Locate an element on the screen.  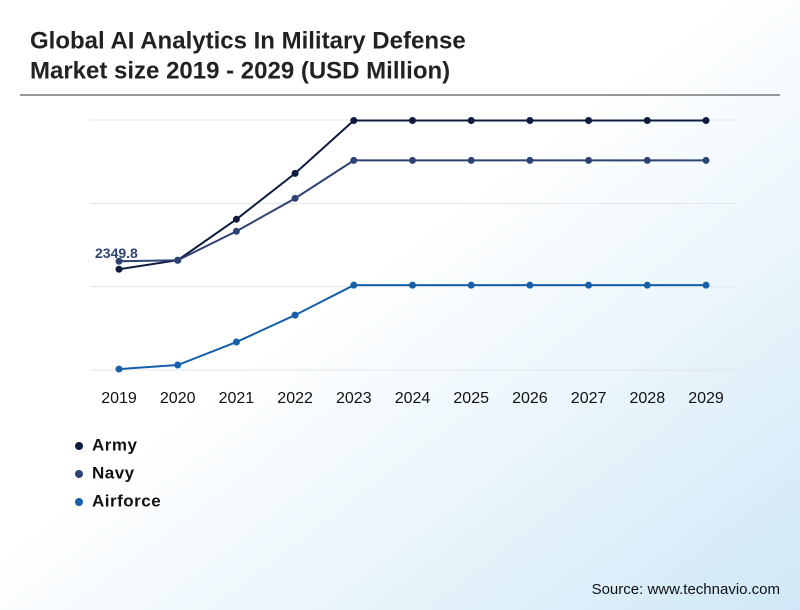
legend-label: Navy is located at coordinates (113, 472).